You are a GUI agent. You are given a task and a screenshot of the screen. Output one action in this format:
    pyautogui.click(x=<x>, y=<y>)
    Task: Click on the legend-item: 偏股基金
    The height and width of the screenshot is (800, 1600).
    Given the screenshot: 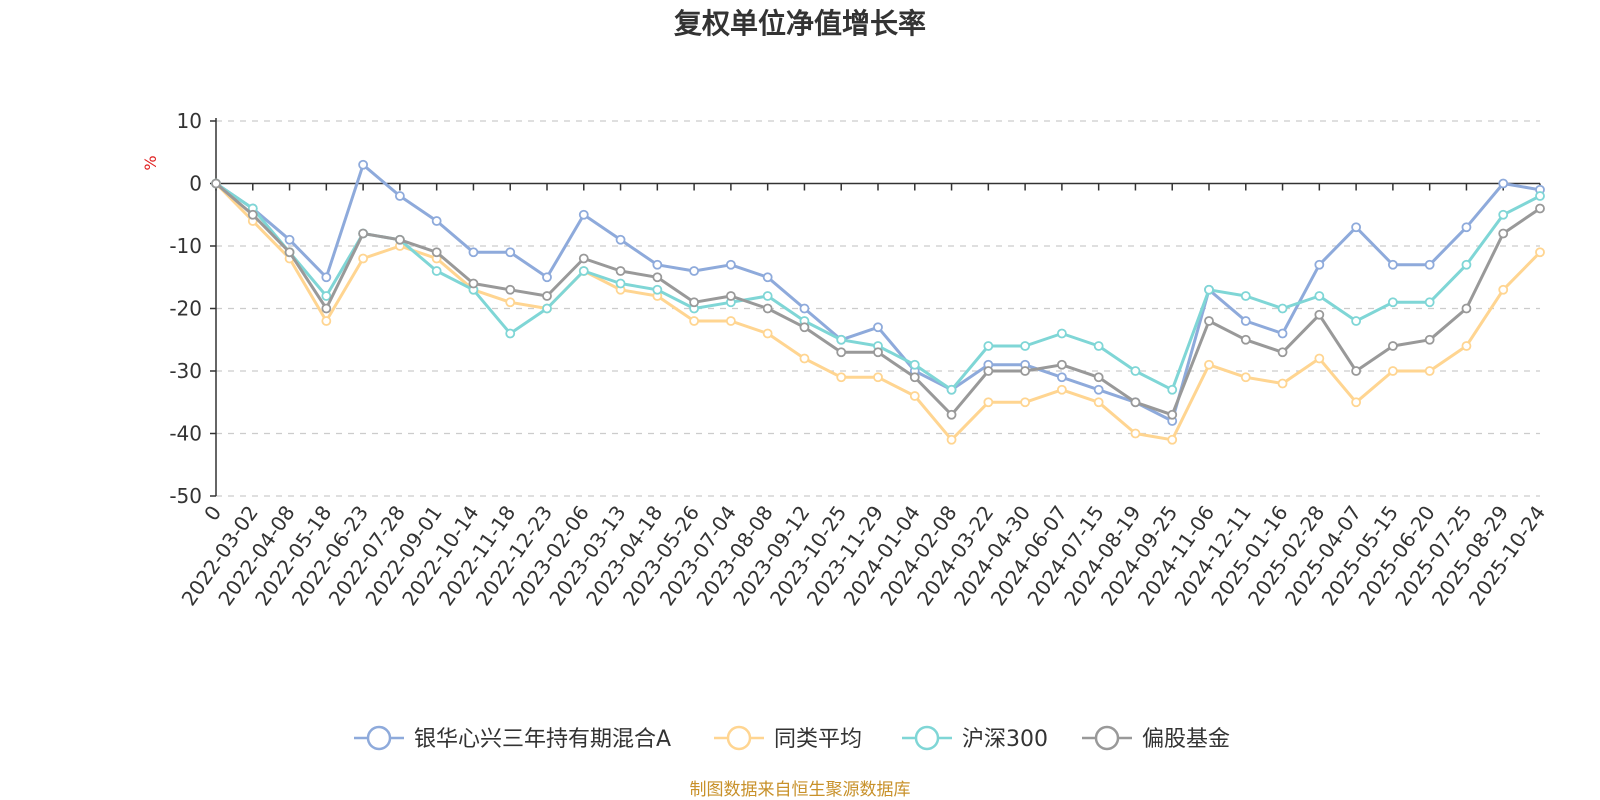 What is the action you would take?
    pyautogui.click(x=1156, y=738)
    